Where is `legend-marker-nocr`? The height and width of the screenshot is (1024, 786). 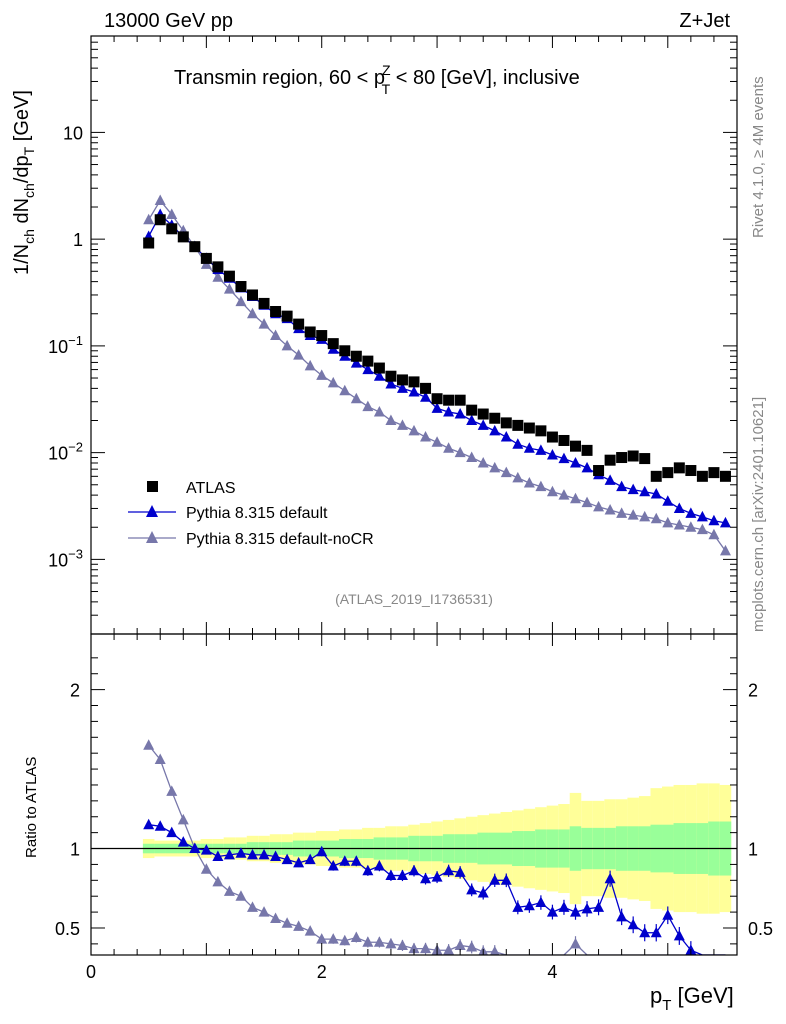
legend-marker-nocr is located at coordinates (152, 537).